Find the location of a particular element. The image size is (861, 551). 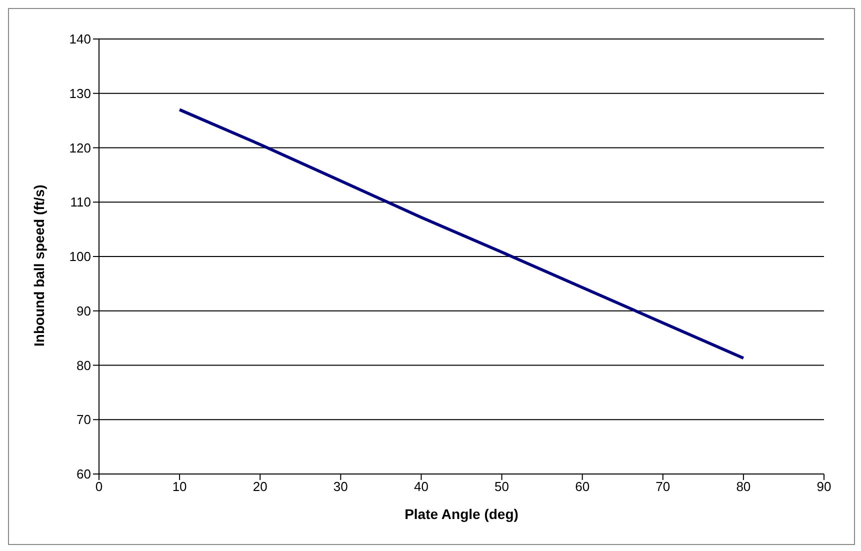

x-tick-label: 0 is located at coordinates (99, 486).